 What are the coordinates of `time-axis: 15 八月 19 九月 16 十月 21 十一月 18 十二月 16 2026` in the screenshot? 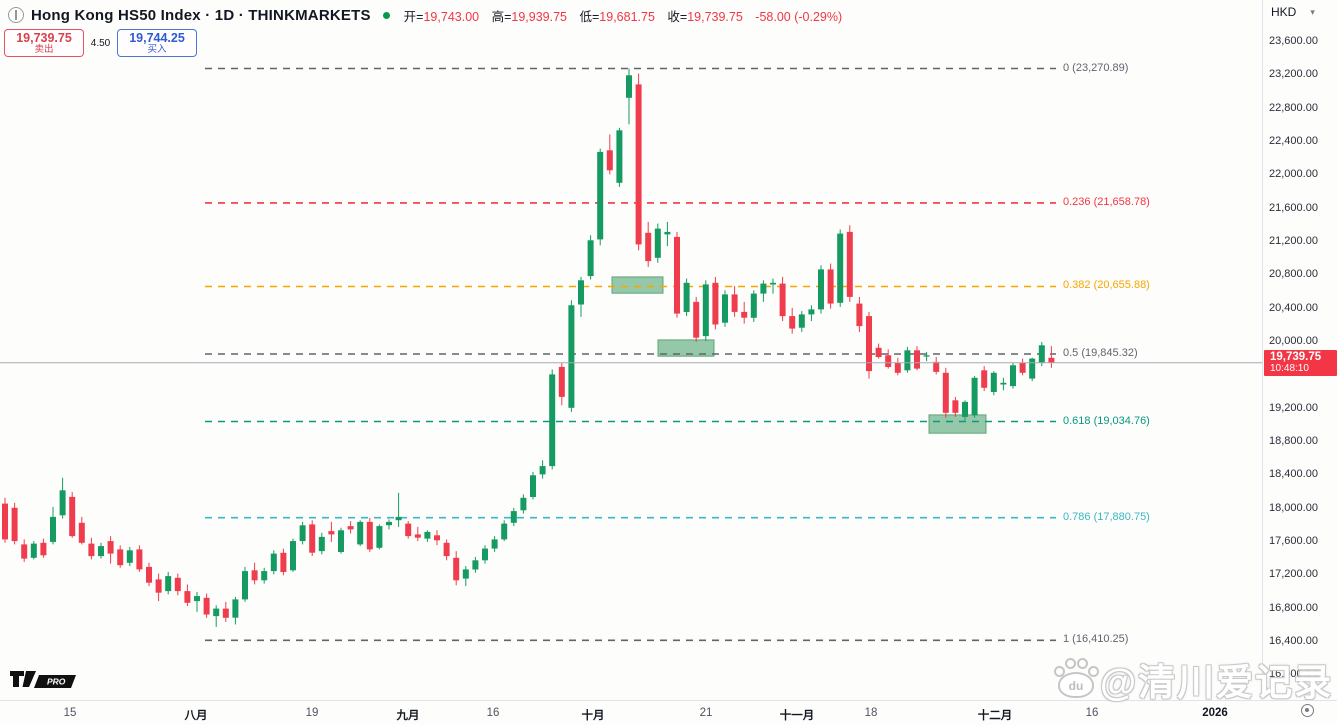 It's located at (668, 712).